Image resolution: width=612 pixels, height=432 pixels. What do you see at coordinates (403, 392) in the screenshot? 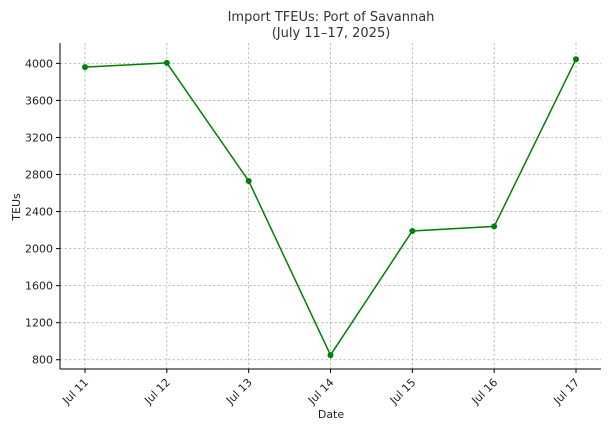
I see `x-tick-label: Jul 15` at bounding box center [403, 392].